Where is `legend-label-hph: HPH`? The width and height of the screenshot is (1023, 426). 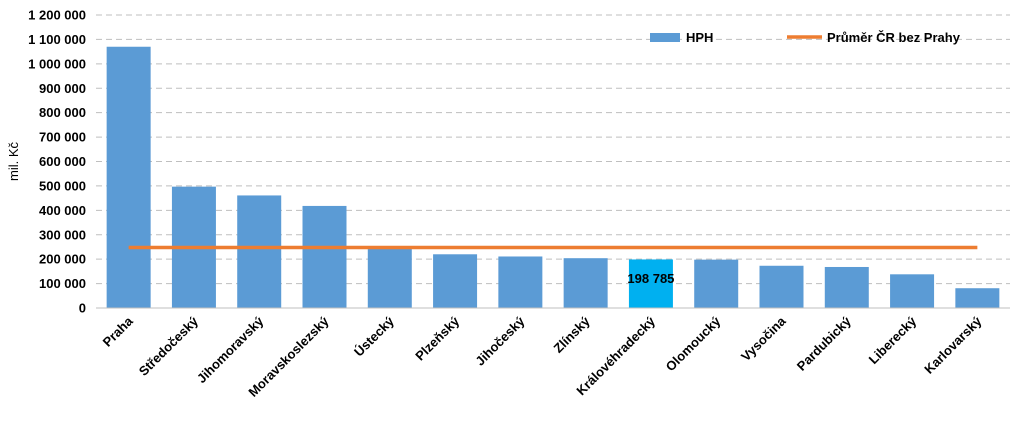 legend-label-hph: HPH is located at coordinates (699, 37).